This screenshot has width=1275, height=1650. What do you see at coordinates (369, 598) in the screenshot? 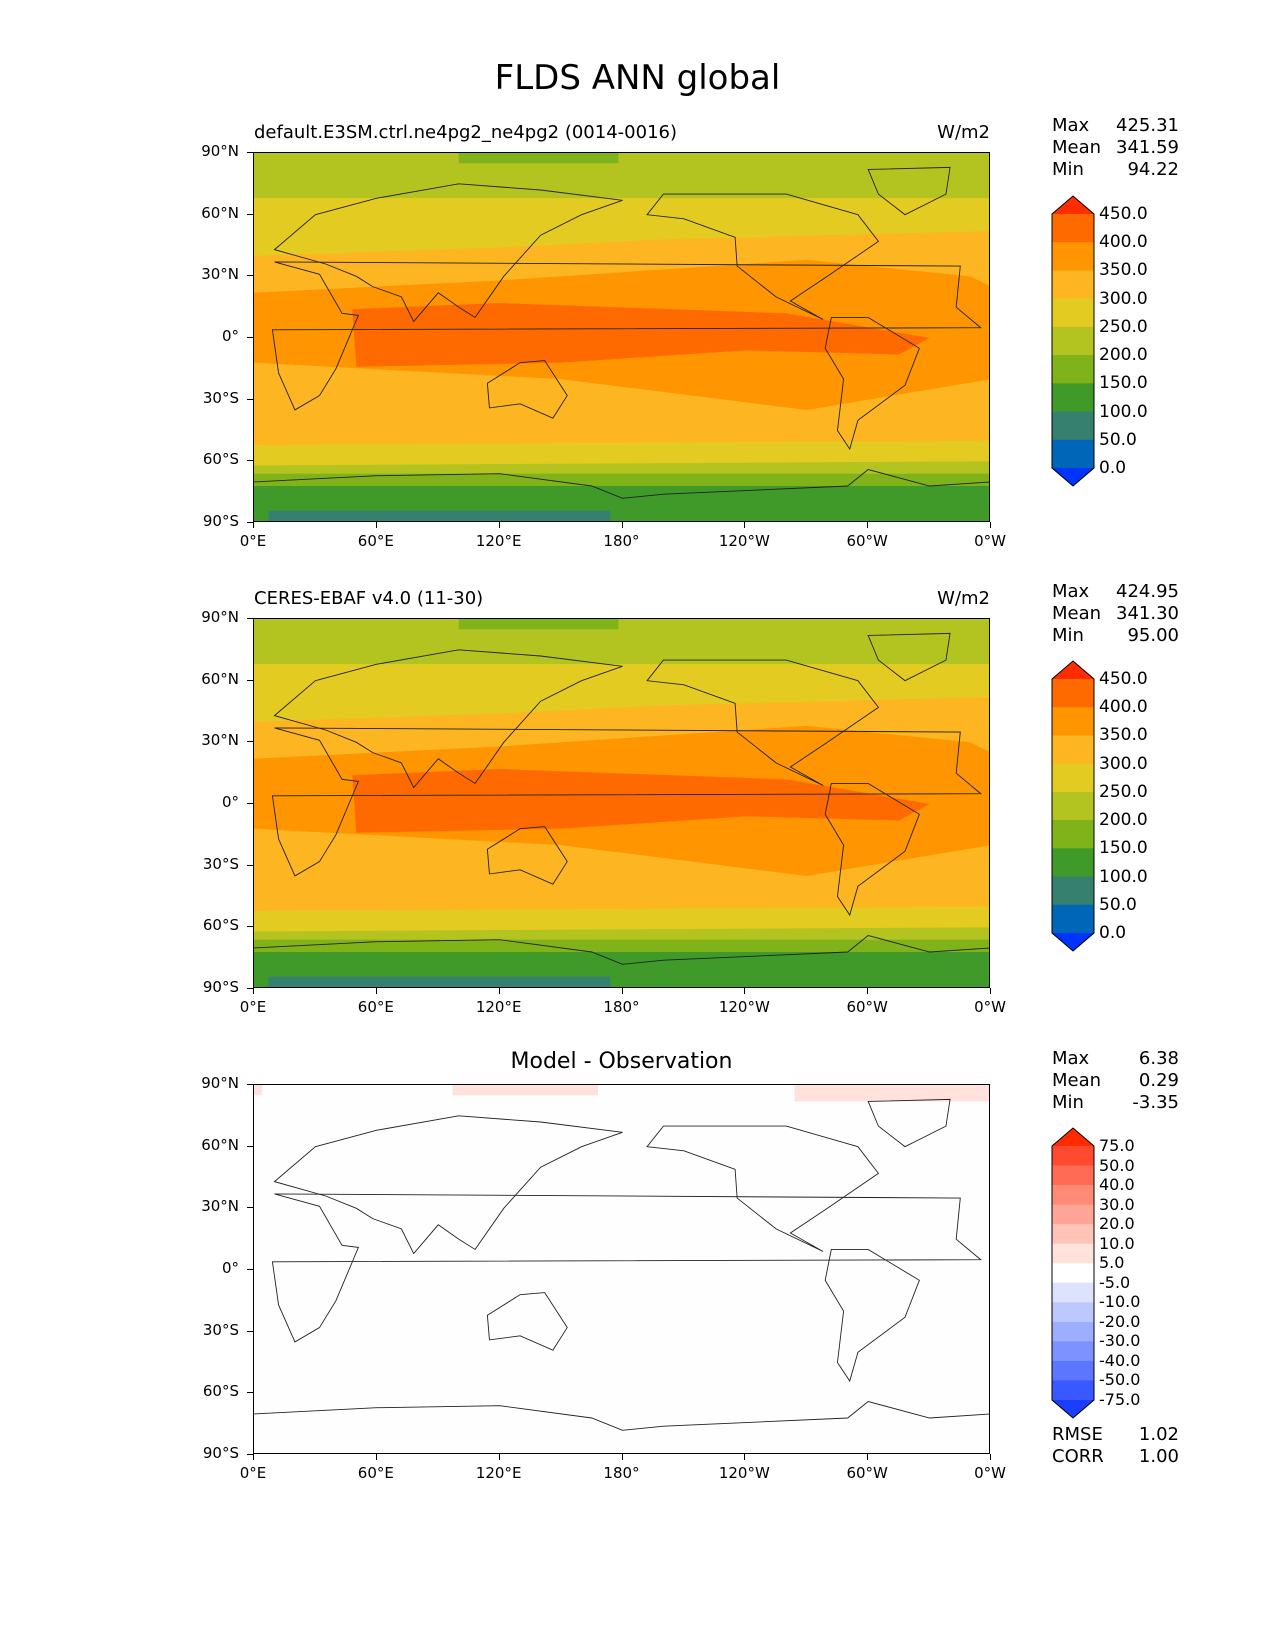
I see `panel-title: CERES-EBAF v4.0 (11-30)` at bounding box center [369, 598].